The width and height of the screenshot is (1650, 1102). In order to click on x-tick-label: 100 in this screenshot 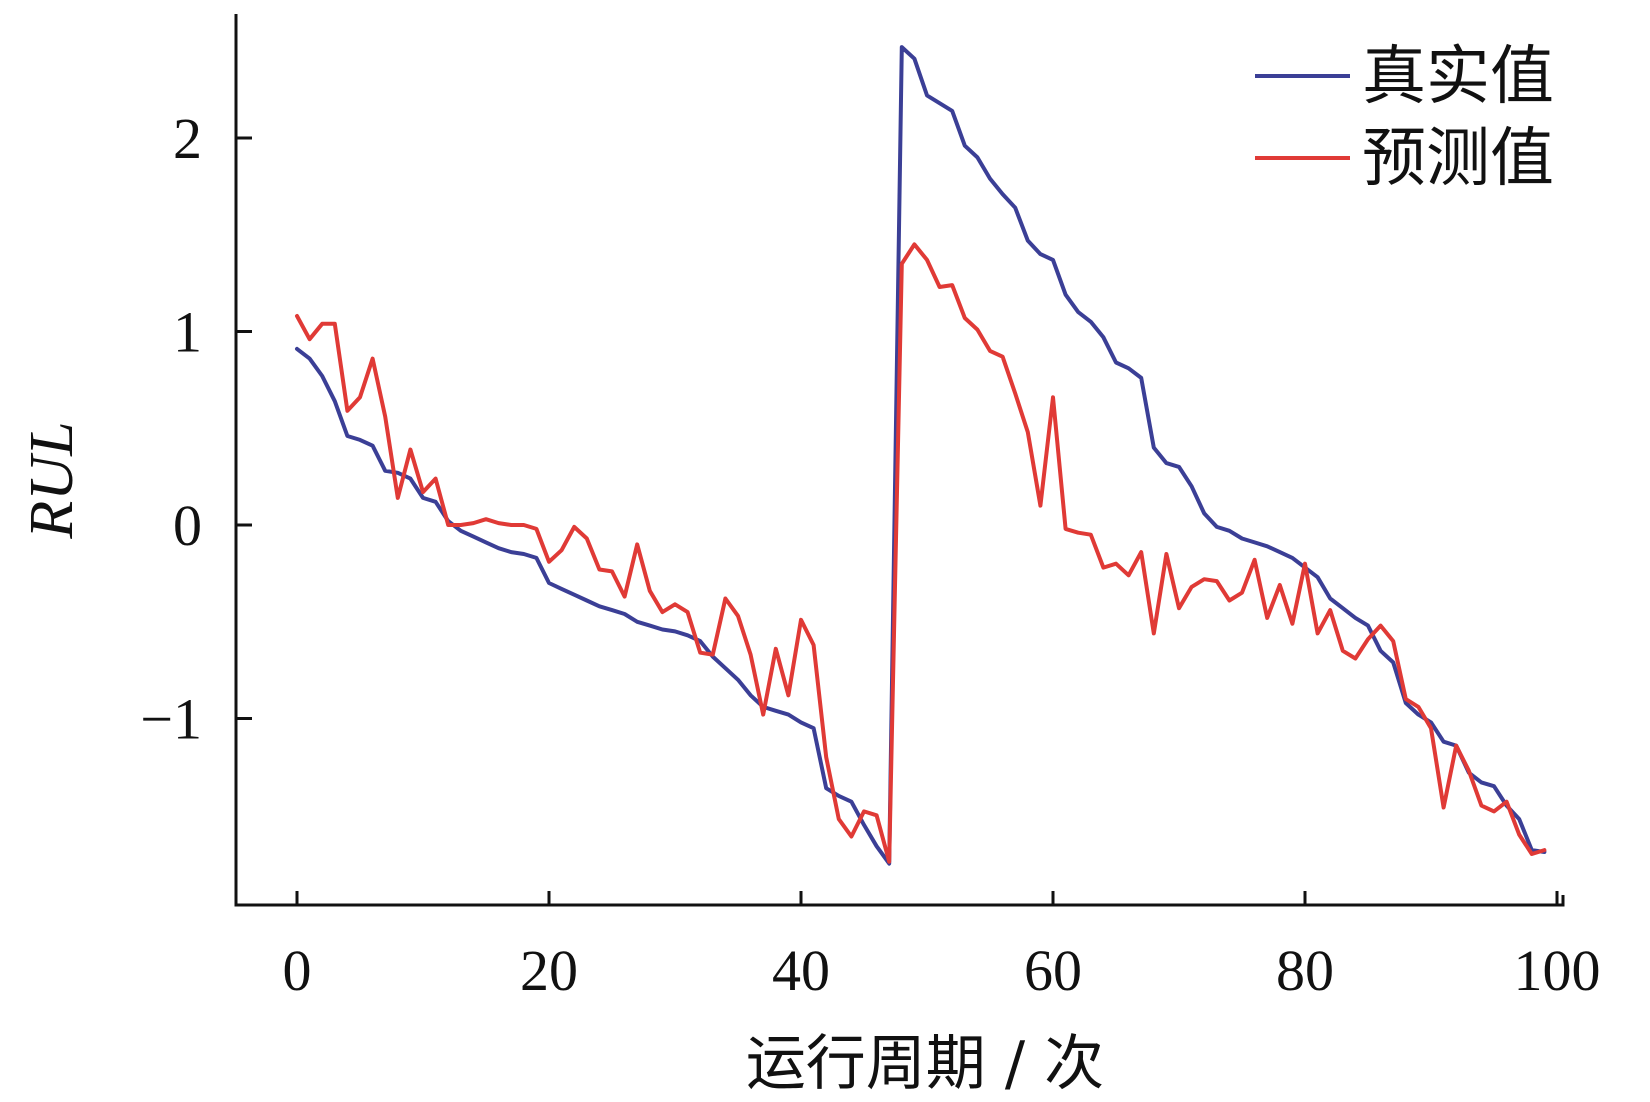, I will do `click(1557, 970)`.